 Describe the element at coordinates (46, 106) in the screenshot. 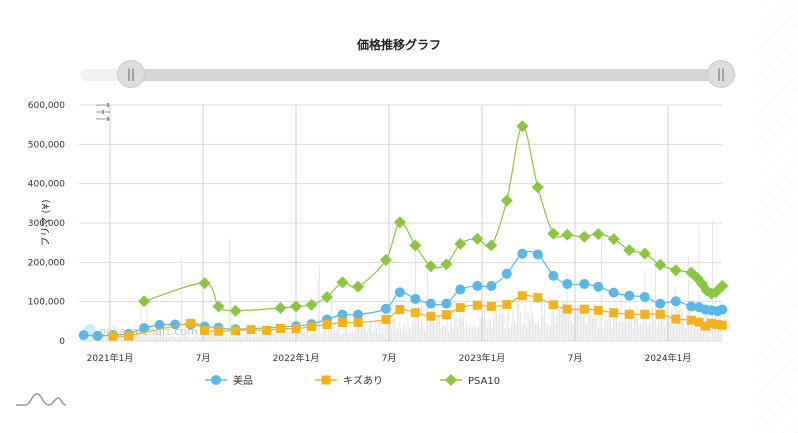

I see `y-tick-label: 600,000` at that location.